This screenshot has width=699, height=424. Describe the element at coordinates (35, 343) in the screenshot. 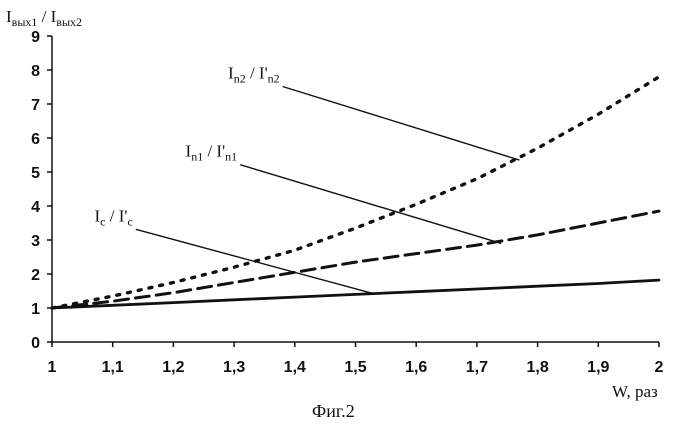

I see `y-tick-label: 0` at that location.